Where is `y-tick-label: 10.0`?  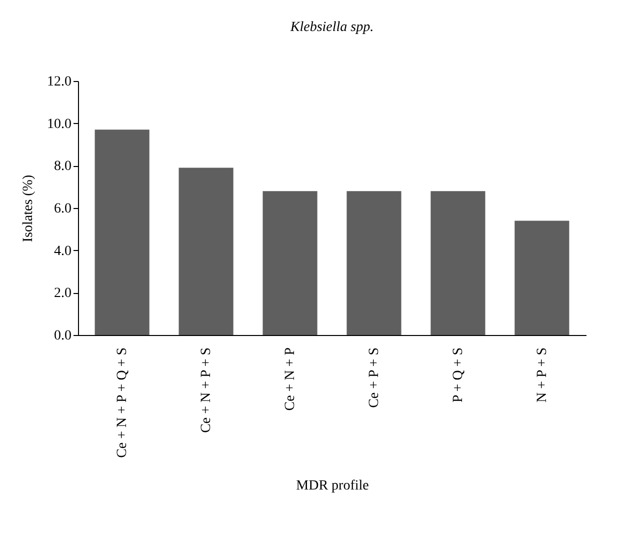 y-tick-label: 10.0 is located at coordinates (59, 124).